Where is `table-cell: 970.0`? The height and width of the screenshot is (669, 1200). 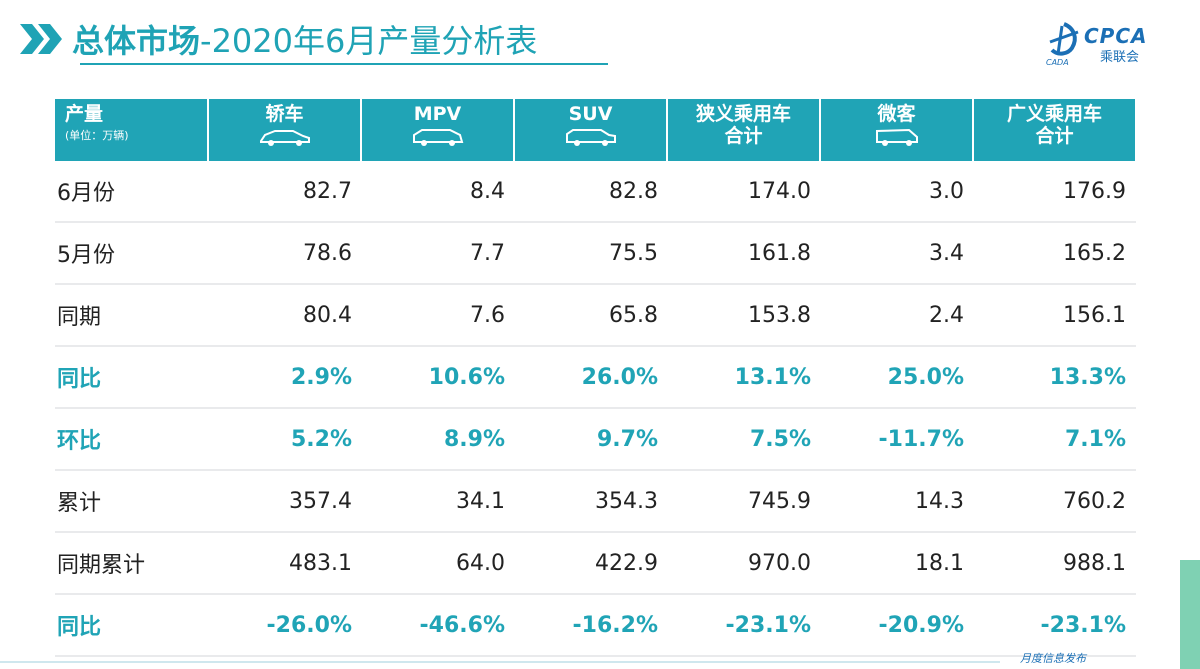 table-cell: 970.0 is located at coordinates (744, 563).